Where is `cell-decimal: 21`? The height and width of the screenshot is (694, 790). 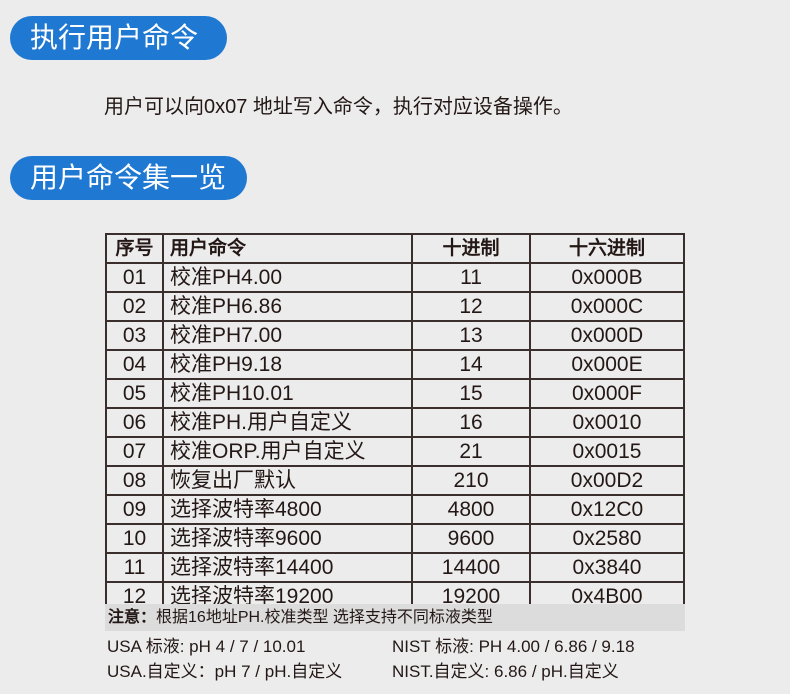
cell-decimal: 21 is located at coordinates (471, 451).